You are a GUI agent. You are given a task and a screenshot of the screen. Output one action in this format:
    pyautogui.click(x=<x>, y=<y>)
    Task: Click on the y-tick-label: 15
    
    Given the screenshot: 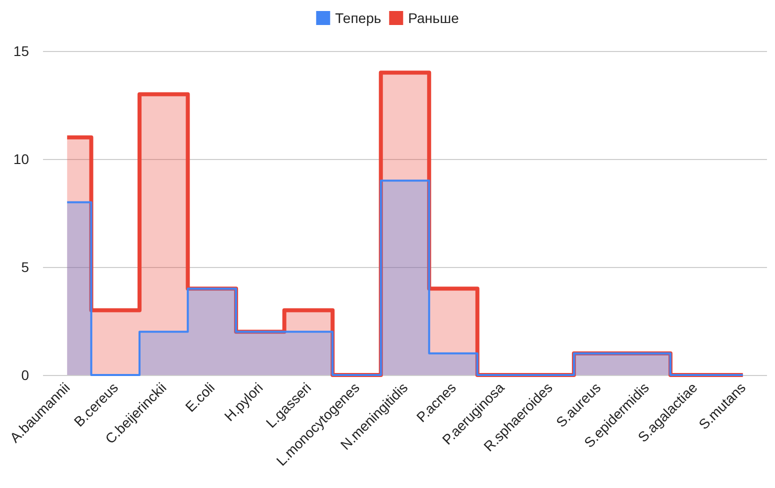 What is the action you would take?
    pyautogui.click(x=21, y=51)
    